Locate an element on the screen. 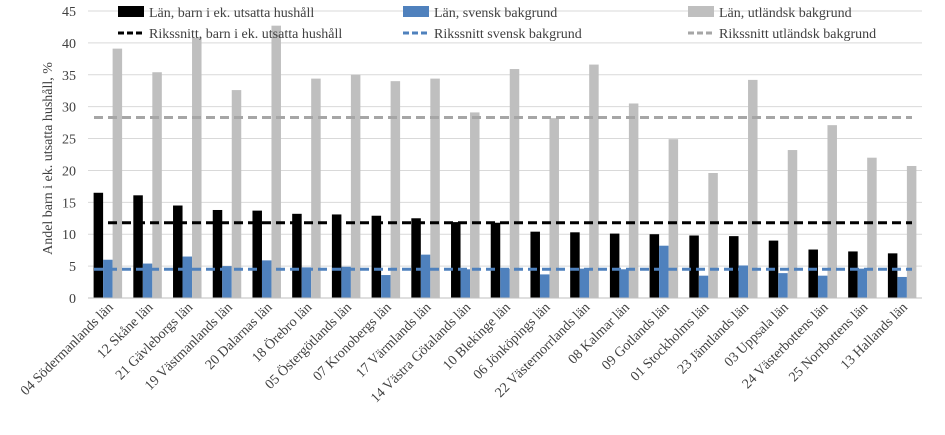 Image resolution: width=945 pixels, height=435 pixels. y-tick-label: 35 is located at coordinates (69, 76).